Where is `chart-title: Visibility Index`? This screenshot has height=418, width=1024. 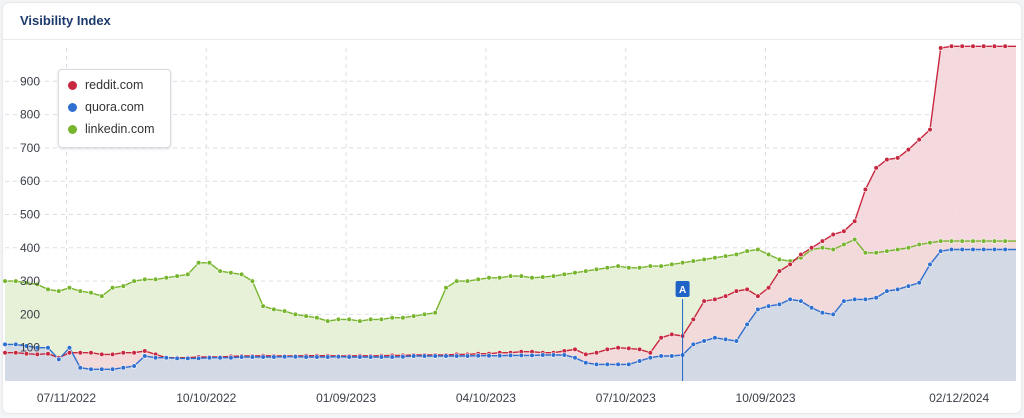
chart-title: Visibility Index is located at coordinates (65, 20).